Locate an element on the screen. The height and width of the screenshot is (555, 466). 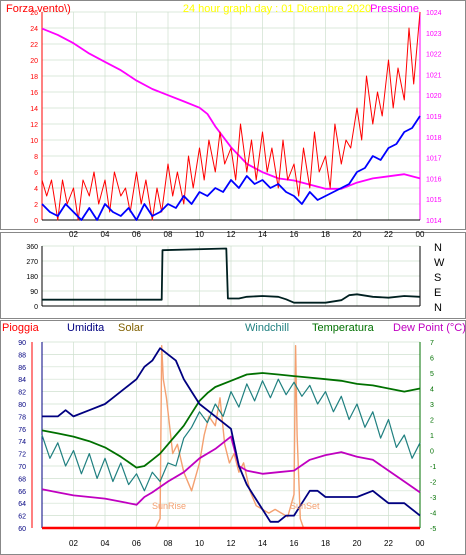
wind-x-tick-label: 00 is located at coordinates (420, 234).